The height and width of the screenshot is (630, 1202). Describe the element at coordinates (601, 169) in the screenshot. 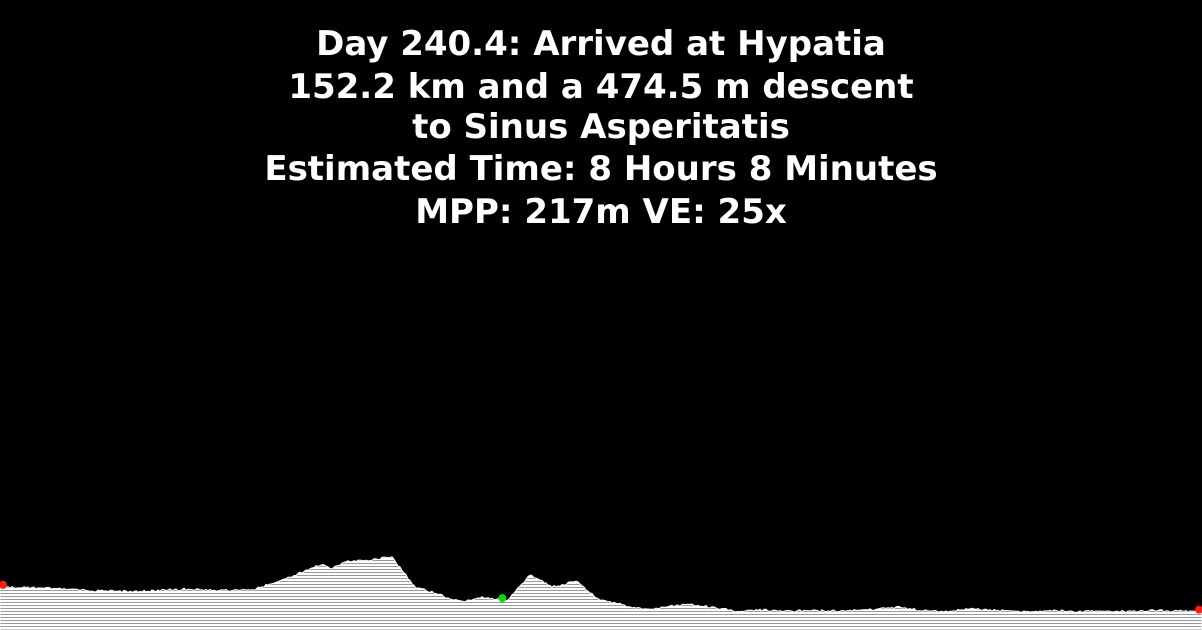

I see `estimated-time-line: Estimated Time: 8 Hours 8 Minutes` at that location.